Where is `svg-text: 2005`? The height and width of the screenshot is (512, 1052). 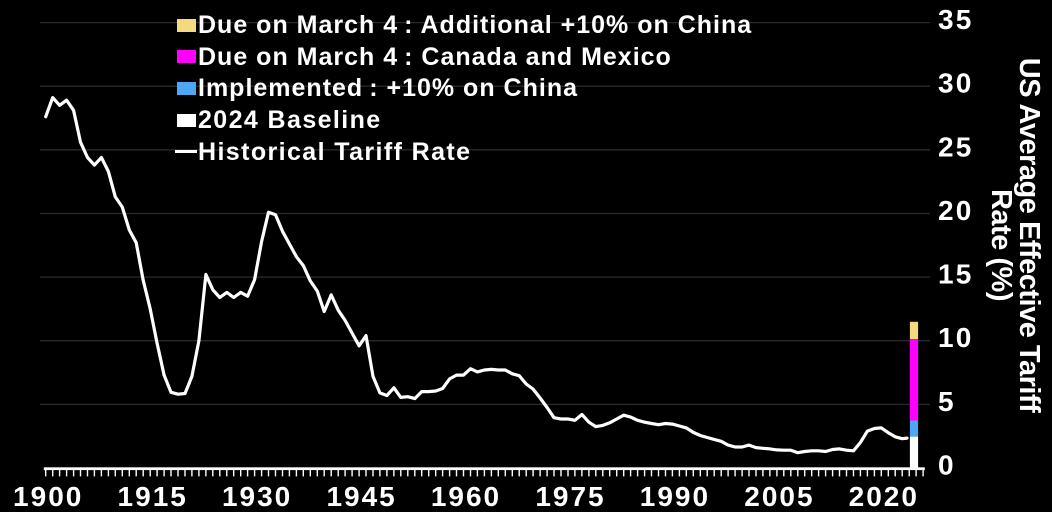 svg-text: 2005 is located at coordinates (779, 496).